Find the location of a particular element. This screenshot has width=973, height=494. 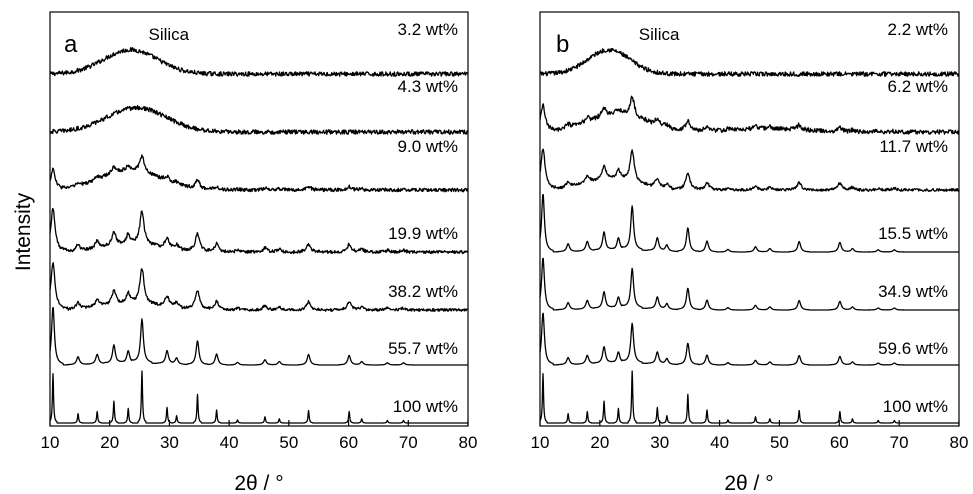

series-label: 11.7 wt% is located at coordinates (913, 146).